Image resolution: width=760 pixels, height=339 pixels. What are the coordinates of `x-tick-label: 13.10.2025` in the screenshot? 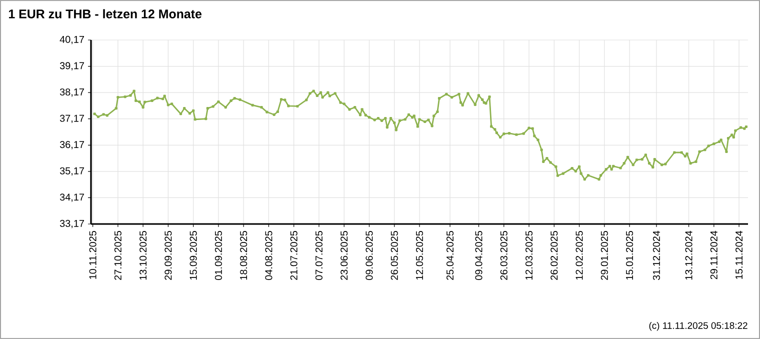 It's located at (143, 255).